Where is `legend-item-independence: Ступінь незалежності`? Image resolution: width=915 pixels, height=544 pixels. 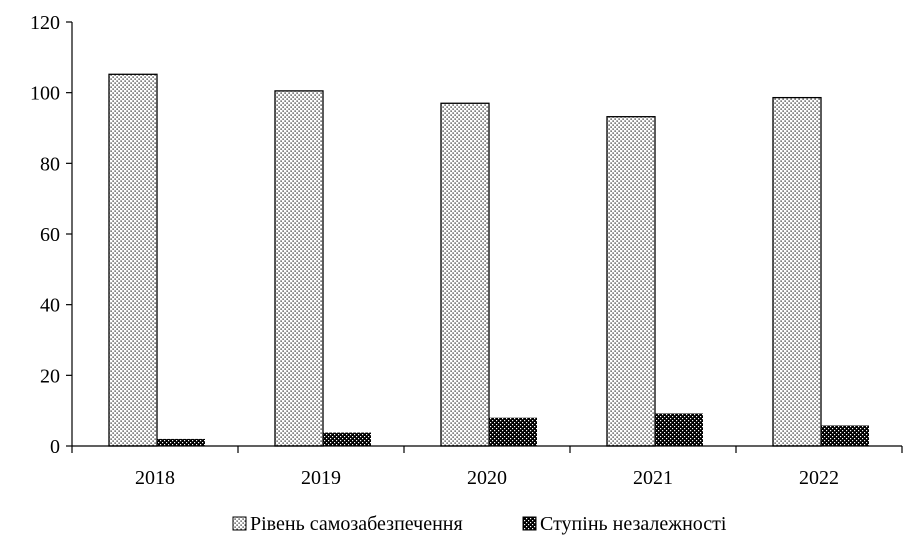
legend-item-independence: Ступінь незалежності is located at coordinates (624, 524).